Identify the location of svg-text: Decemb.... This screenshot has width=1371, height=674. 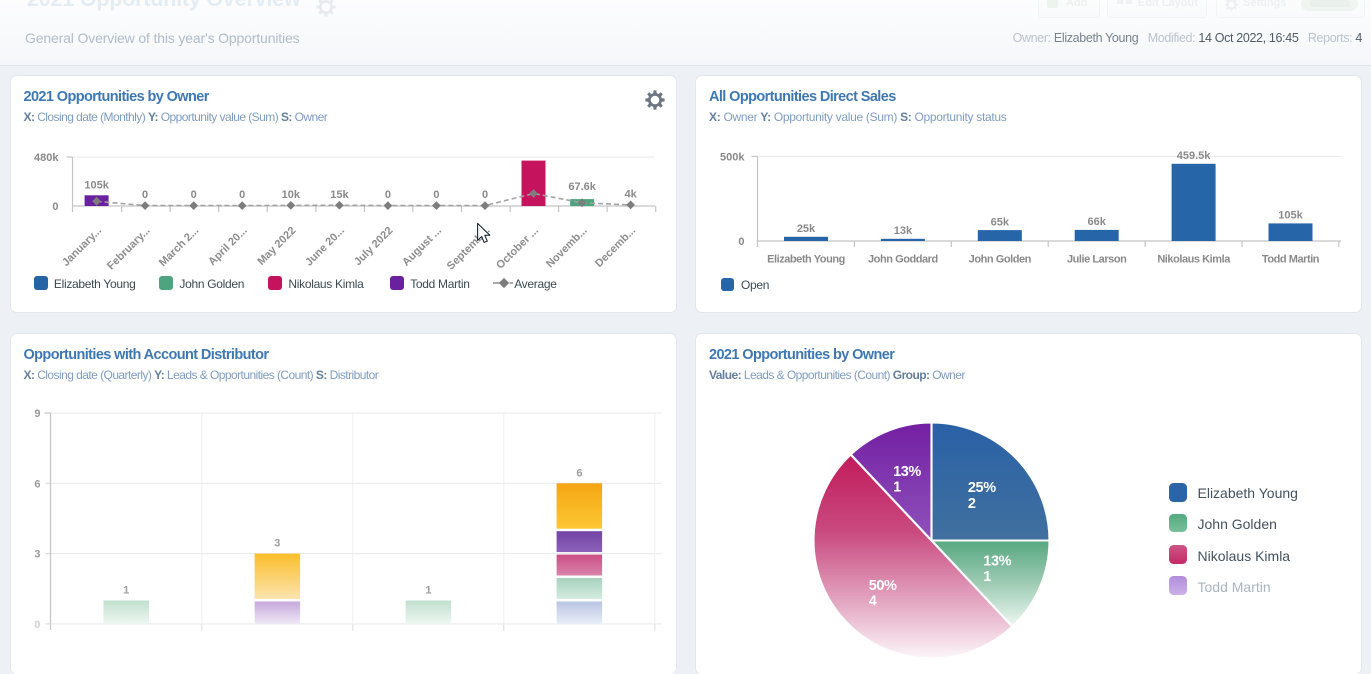
(614, 247).